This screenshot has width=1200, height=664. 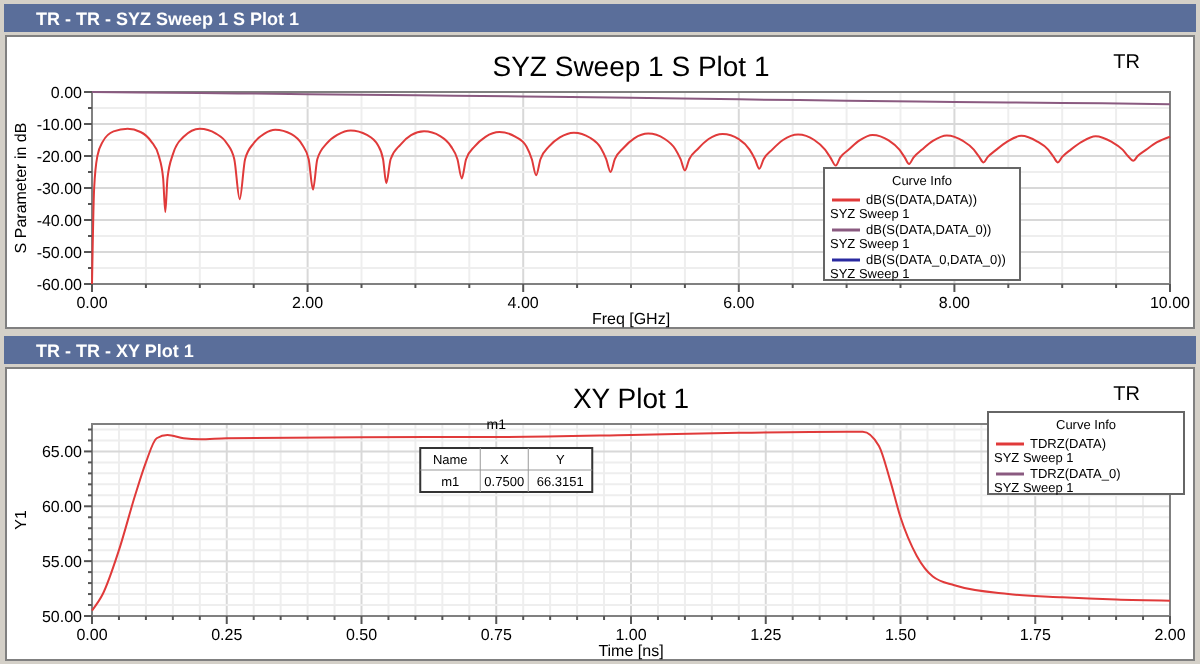 I want to click on y-axis-title: Y1, so click(x=21, y=519).